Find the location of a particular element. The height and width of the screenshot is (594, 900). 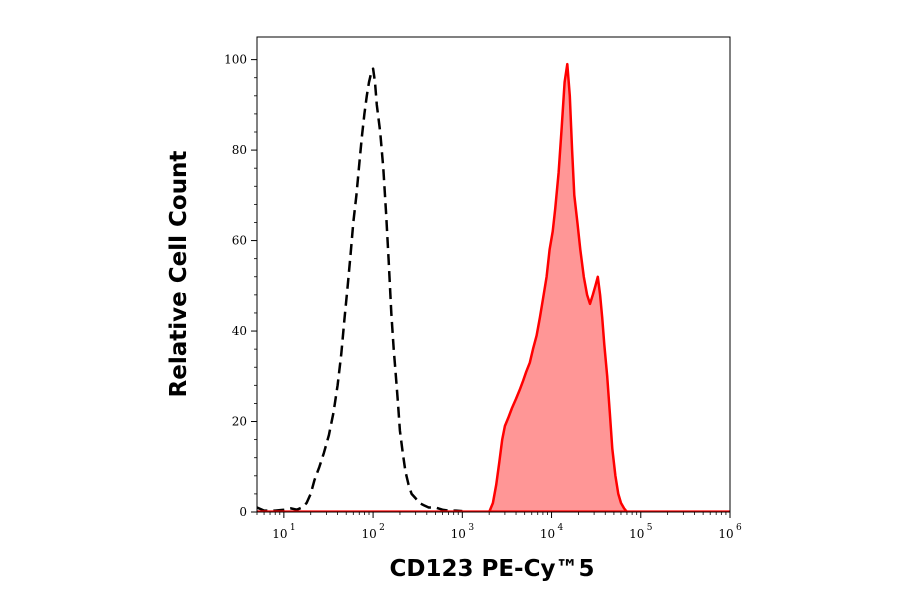

x-tick-exponent: 6 is located at coordinates (739, 528).